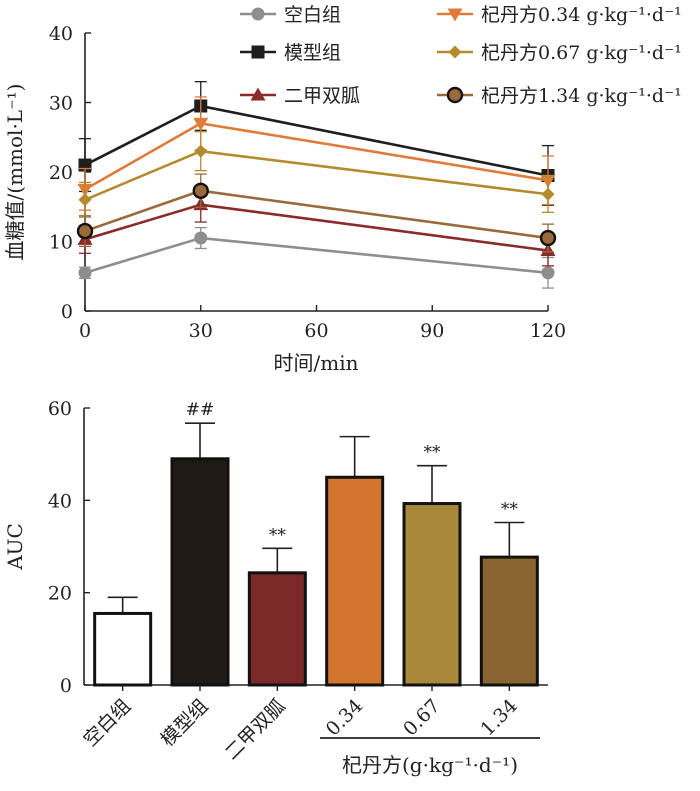 The image size is (700, 791). Describe the element at coordinates (200, 410) in the screenshot. I see `significance-label: ##` at that location.